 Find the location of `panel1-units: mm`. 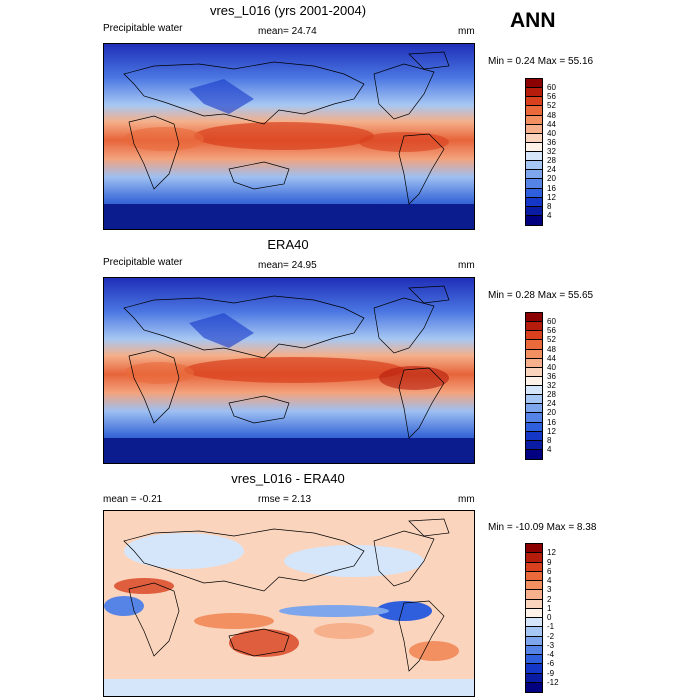

panel1-units: mm is located at coordinates (466, 31).